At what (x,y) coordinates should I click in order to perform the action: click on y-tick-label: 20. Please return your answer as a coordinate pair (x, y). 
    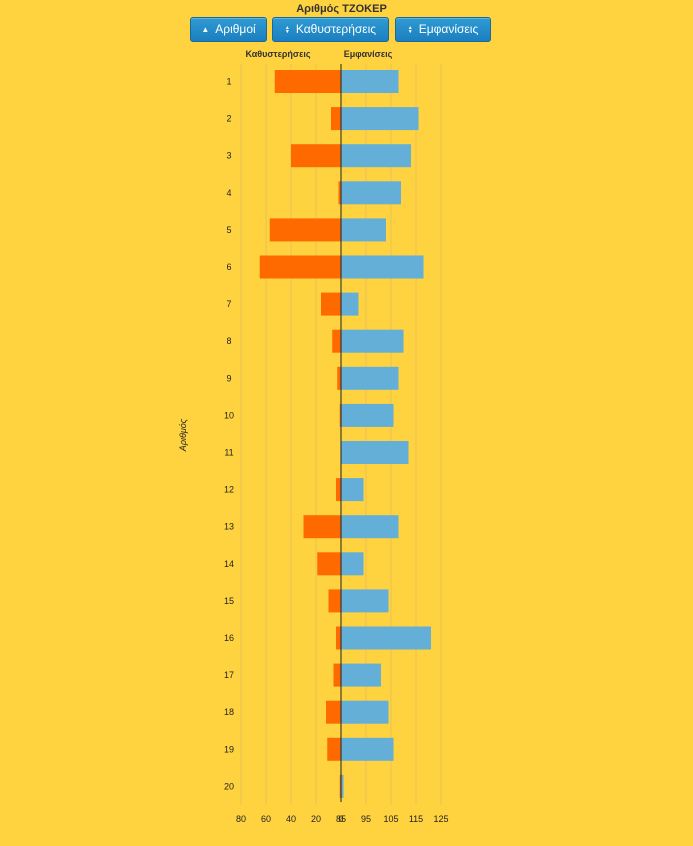
    Looking at the image, I should click on (229, 786).